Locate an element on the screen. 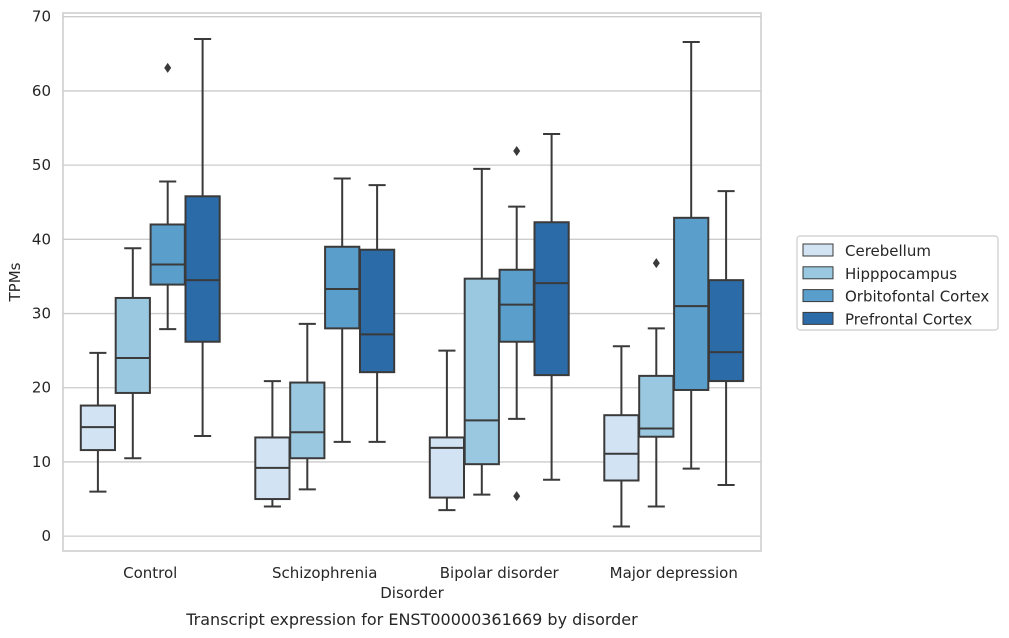  x-tick-label: Bipolar disorder is located at coordinates (500, 573).